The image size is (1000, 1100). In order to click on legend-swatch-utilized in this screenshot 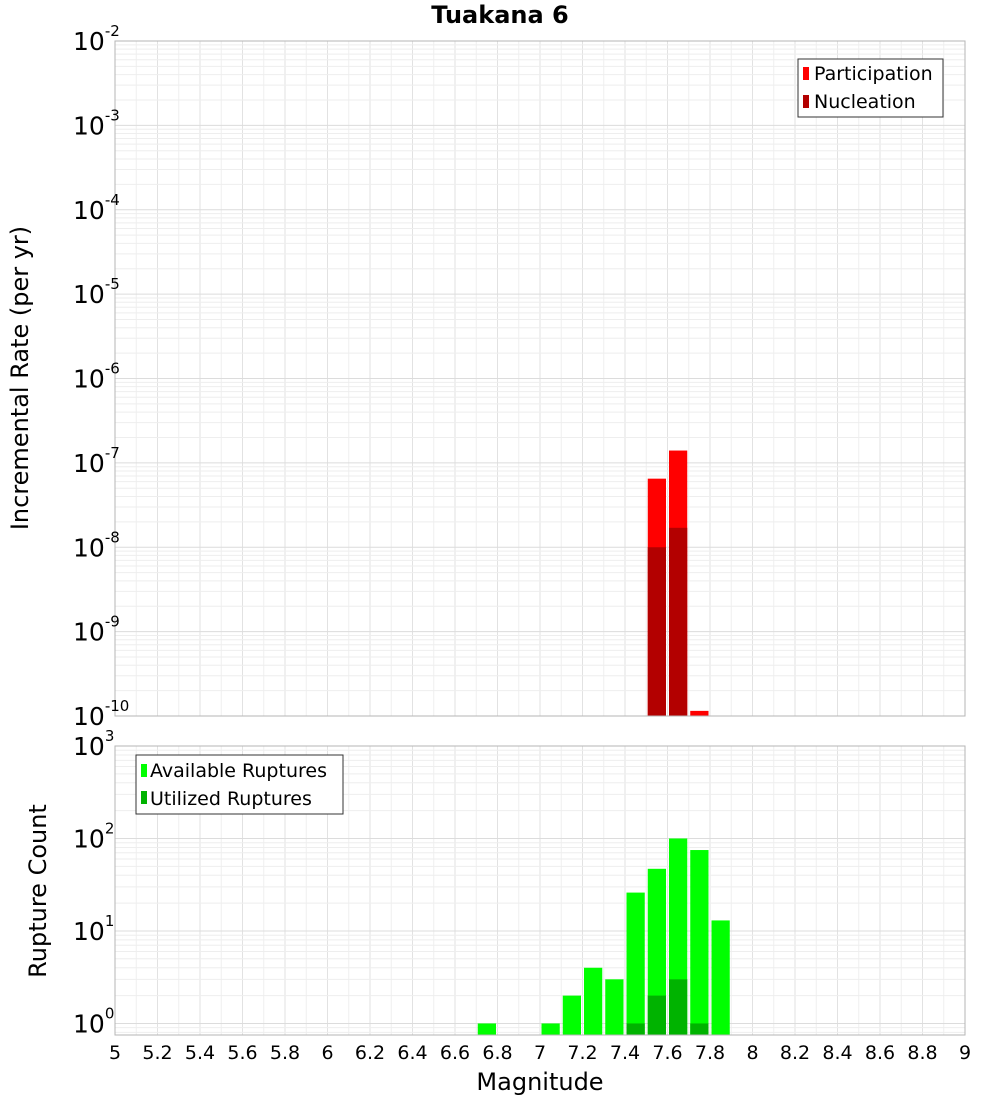, I will do `click(144, 797)`.